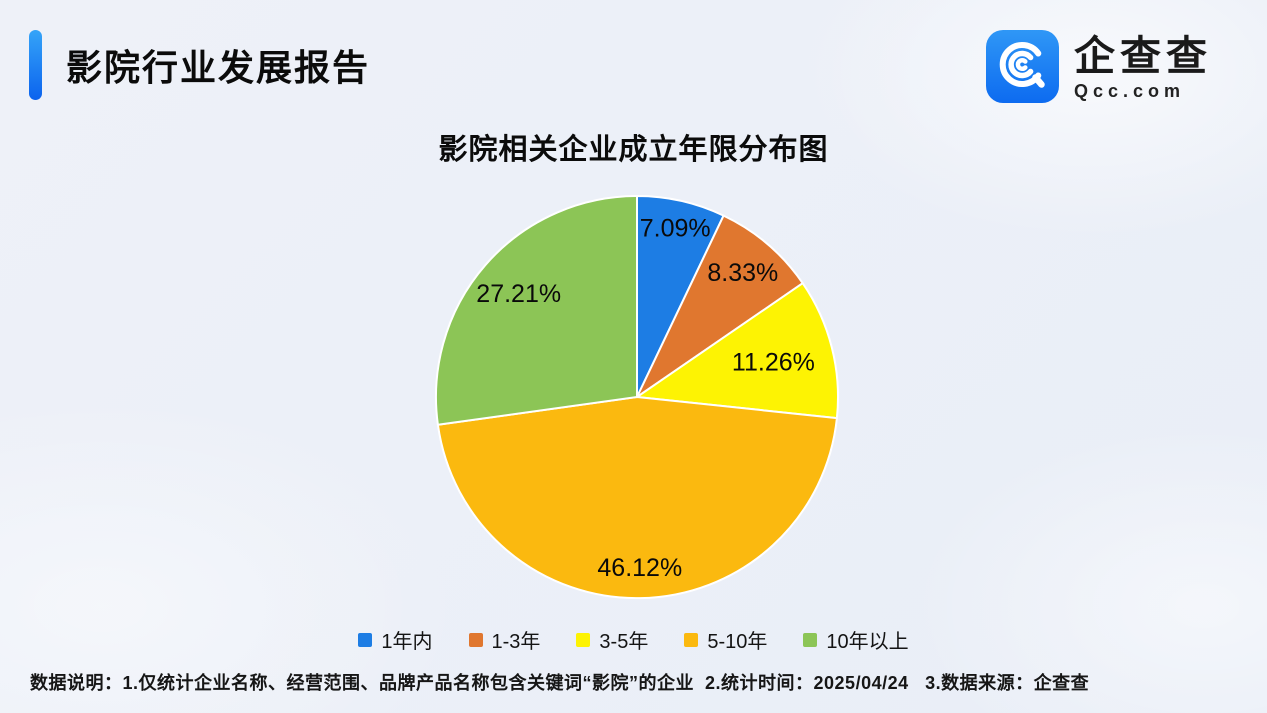 The height and width of the screenshot is (713, 1267). What do you see at coordinates (624, 642) in the screenshot?
I see `legend-label: 3-5年` at bounding box center [624, 642].